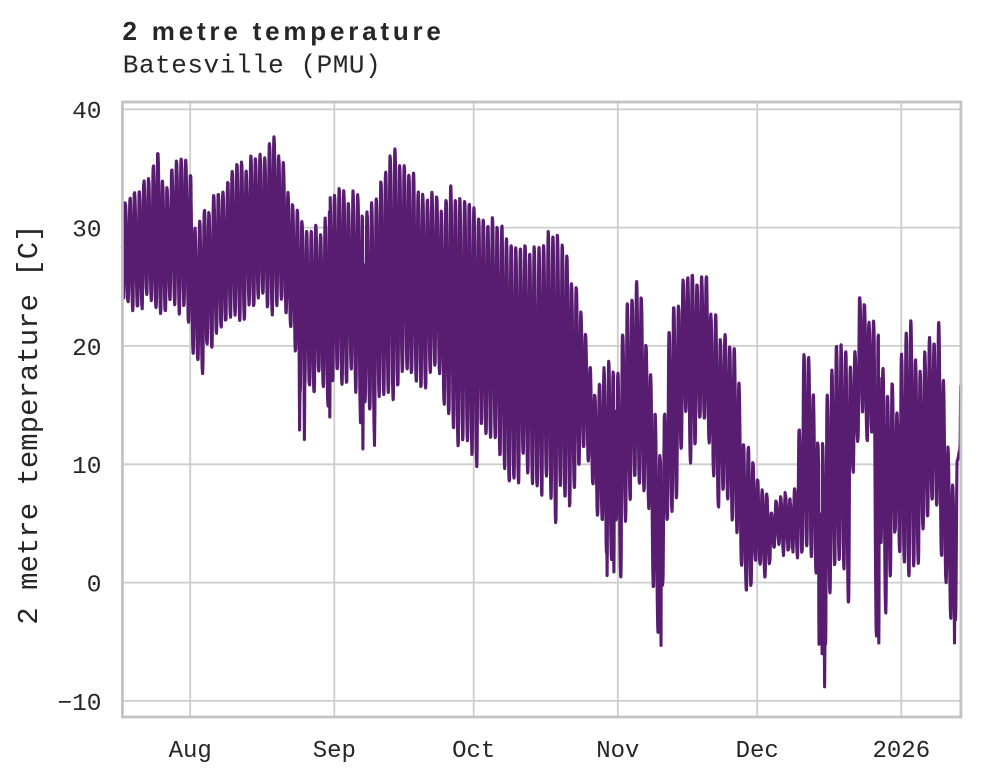  I want to click on svg-text: Aug, so click(190, 751).